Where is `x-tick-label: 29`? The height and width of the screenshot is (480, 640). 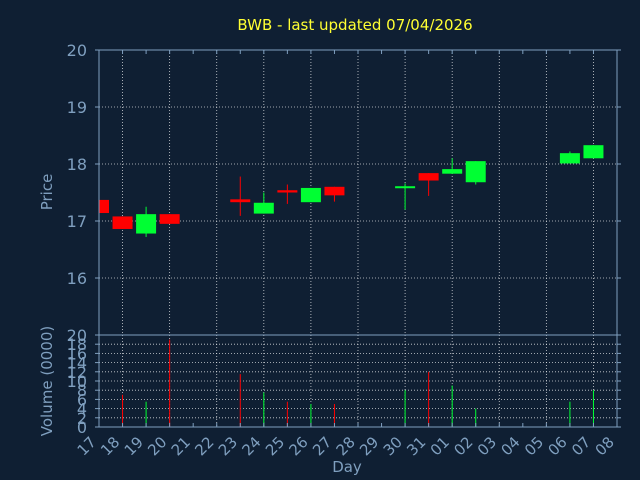 x-tick-label: 29 is located at coordinates (369, 446).